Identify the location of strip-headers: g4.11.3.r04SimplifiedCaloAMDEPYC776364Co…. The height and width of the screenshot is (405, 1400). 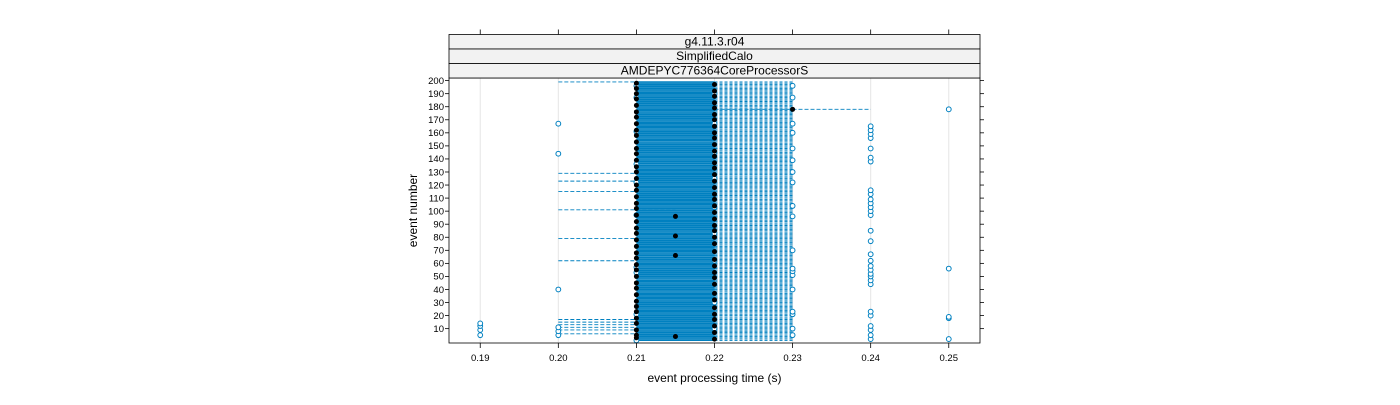
(714, 56).